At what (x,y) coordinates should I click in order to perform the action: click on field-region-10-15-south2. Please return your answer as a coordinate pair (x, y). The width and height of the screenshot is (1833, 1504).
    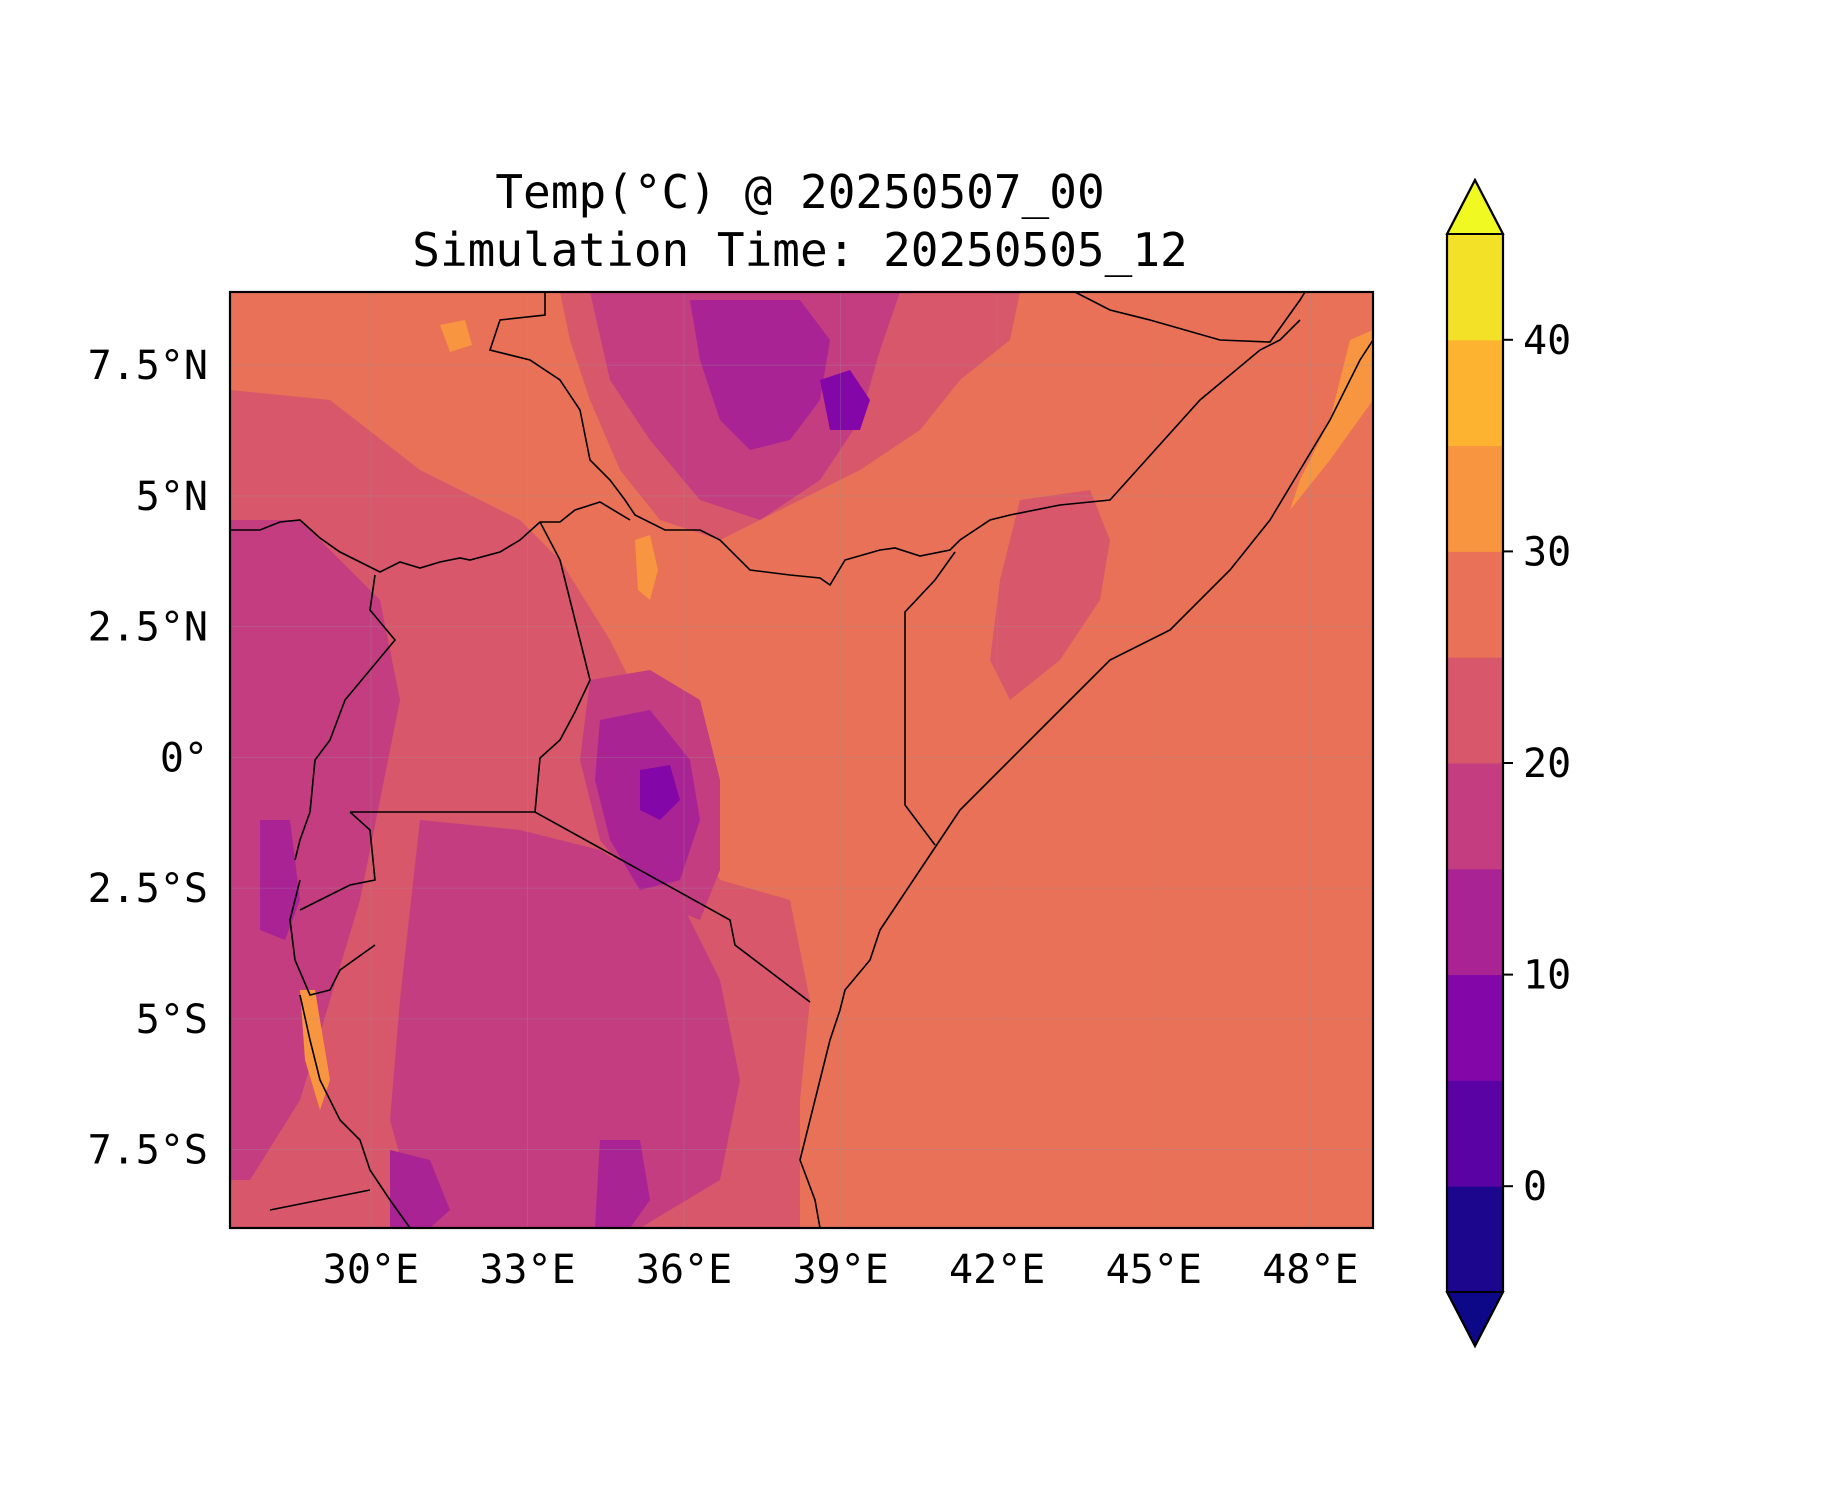
    Looking at the image, I should click on (622, 1184).